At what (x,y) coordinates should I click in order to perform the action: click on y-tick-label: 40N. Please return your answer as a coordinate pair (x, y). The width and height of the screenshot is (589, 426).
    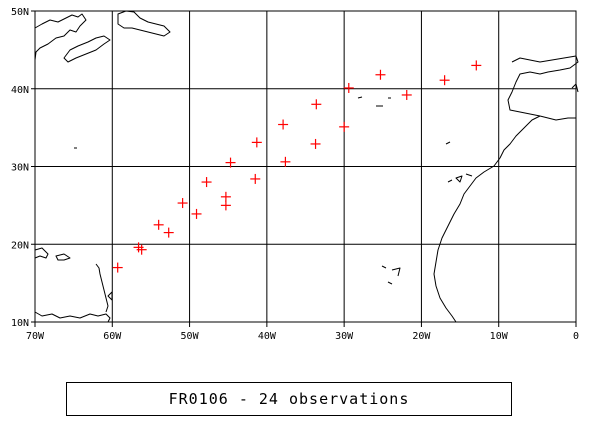
    Looking at the image, I should click on (20, 90).